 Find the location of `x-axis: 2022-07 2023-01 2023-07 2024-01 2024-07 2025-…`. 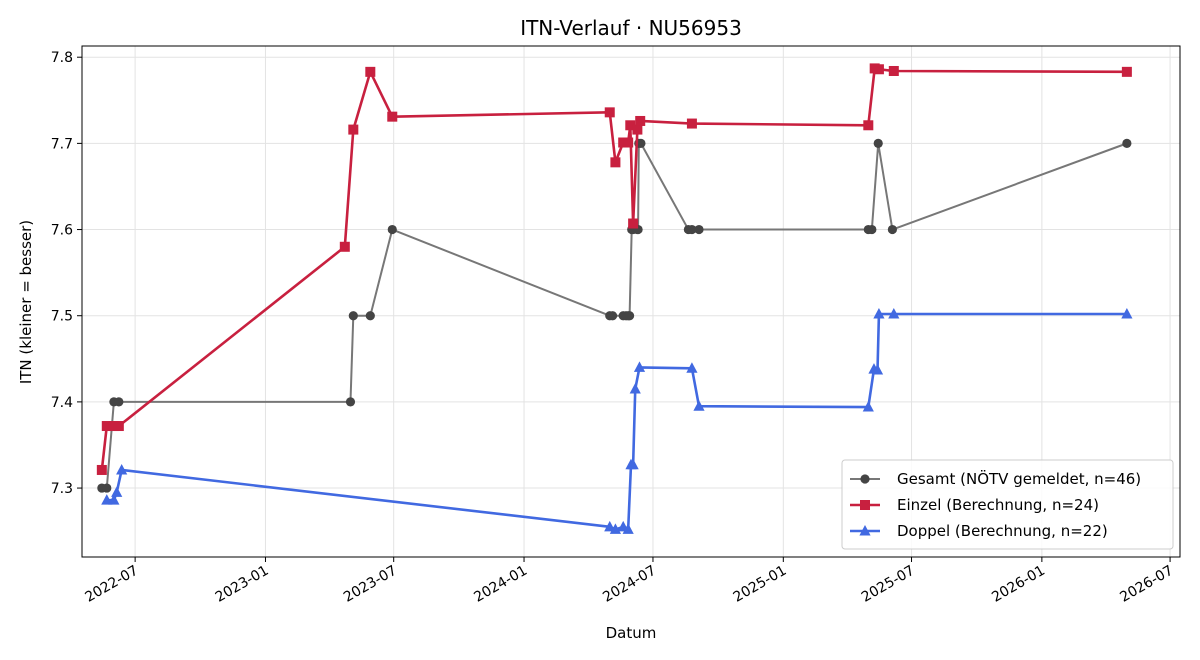

x-axis: 2022-07 2023-01 2023-07 2024-01 2024-07 2025-… is located at coordinates (629, 581).